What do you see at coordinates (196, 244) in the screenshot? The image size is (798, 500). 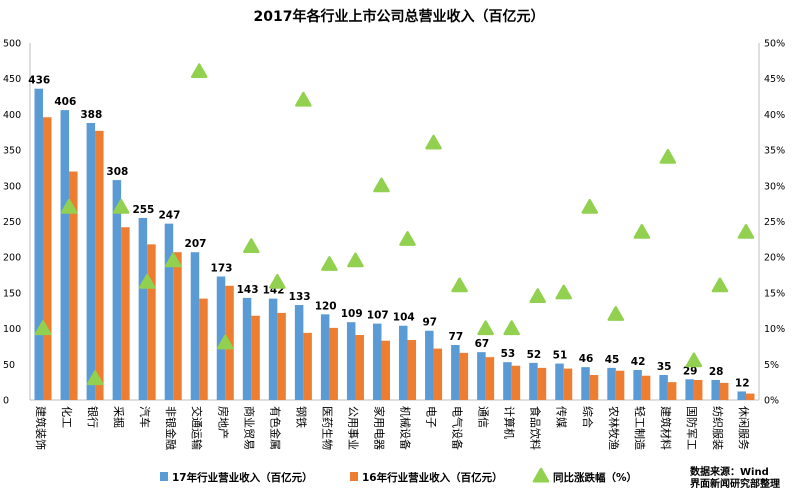 I see `data-label: 207` at bounding box center [196, 244].